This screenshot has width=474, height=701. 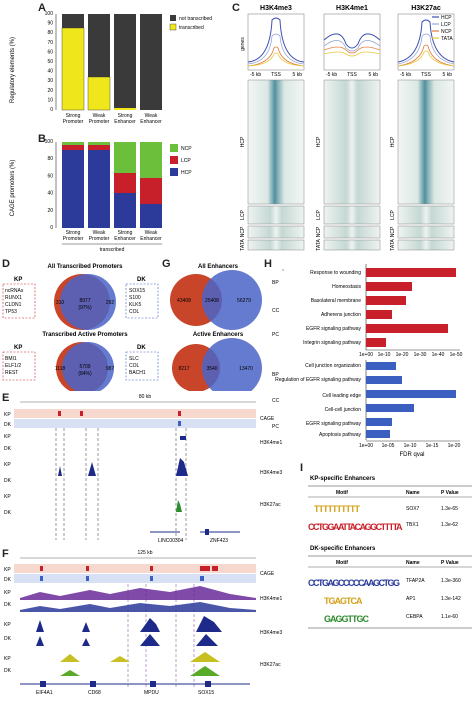 What do you see at coordinates (343, 601) in the screenshot?
I see `dk-motif-logo-2: TGAGTCA` at bounding box center [343, 601].